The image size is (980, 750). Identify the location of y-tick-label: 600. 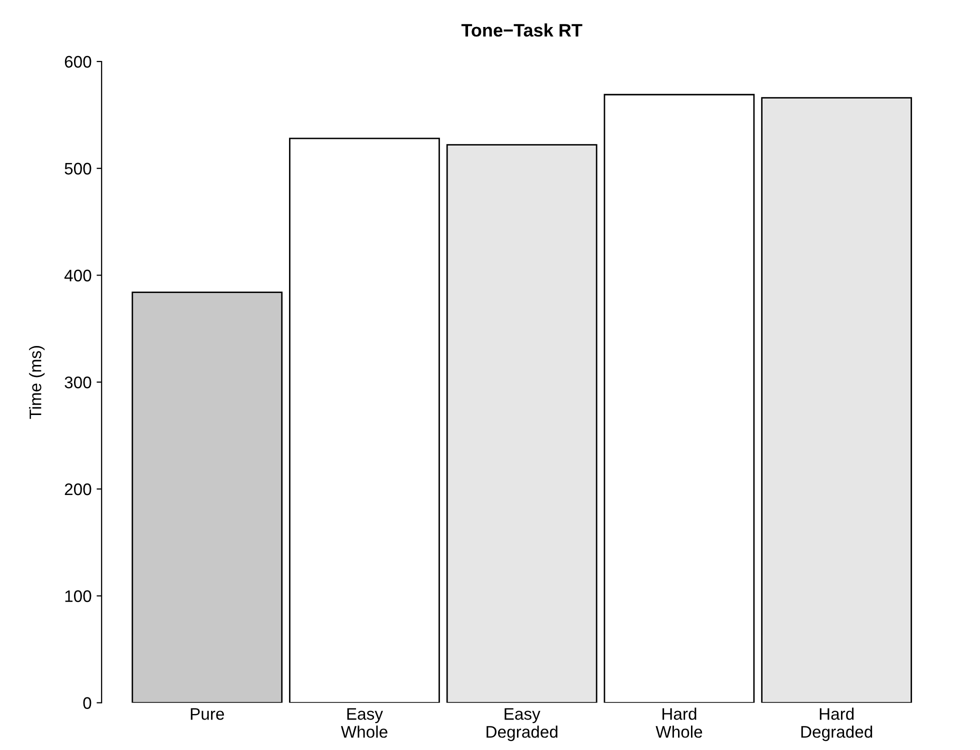
(78, 62).